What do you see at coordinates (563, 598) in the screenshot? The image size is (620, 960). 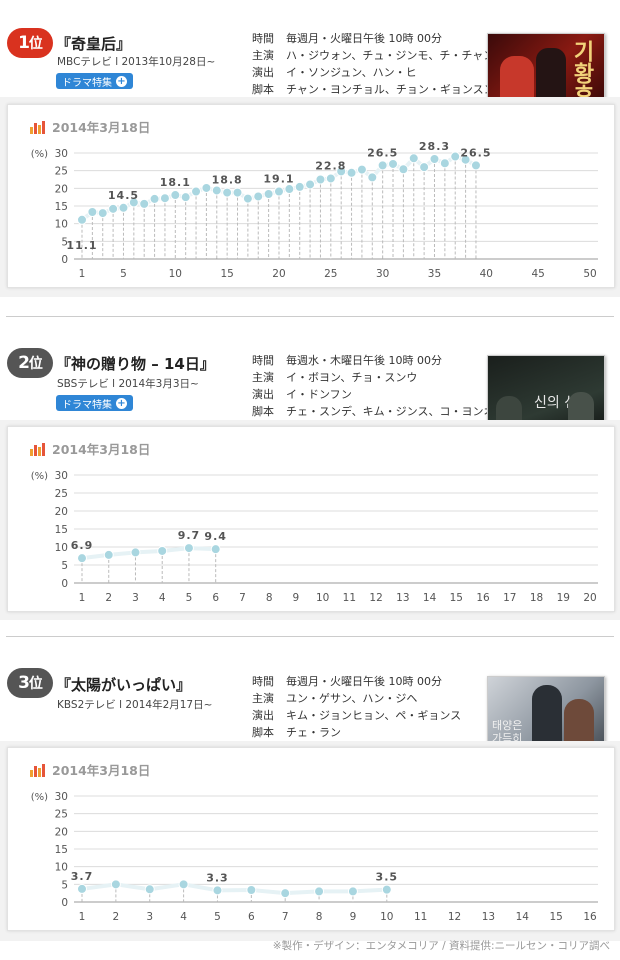 I see `x-tick-label: 19` at bounding box center [563, 598].